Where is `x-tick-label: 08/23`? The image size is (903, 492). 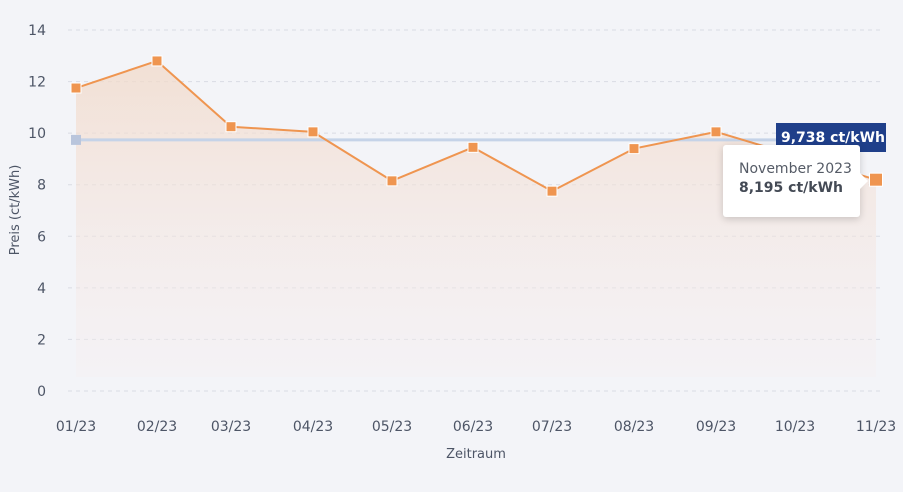 x-tick-label: 08/23 is located at coordinates (634, 427).